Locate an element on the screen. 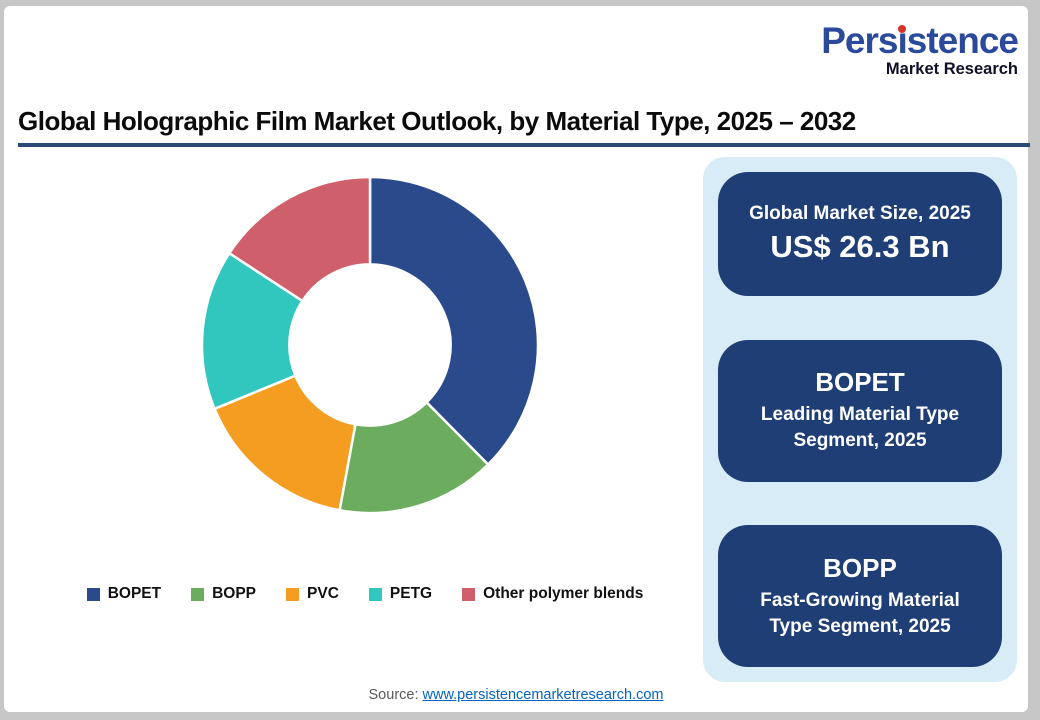 This screenshot has height=720, width=1040. logo-brand-text: Persıstence is located at coordinates (920, 40).